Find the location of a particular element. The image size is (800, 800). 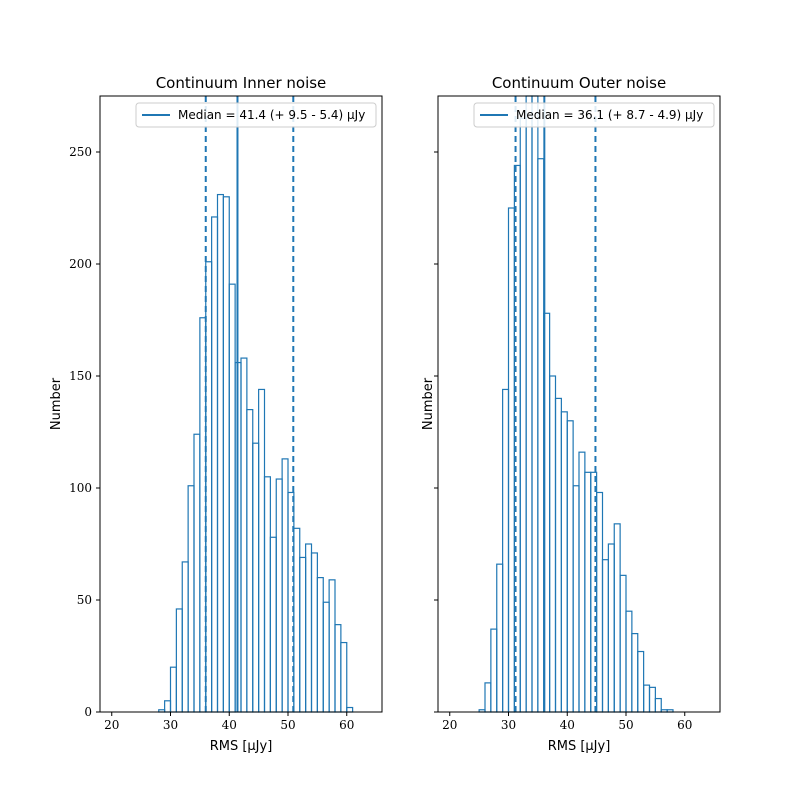

y-ticks is located at coordinates (436, 432).